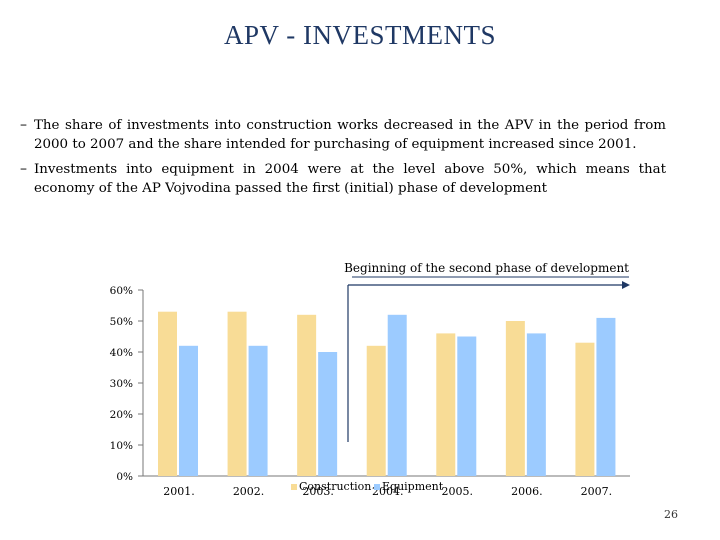 The image size is (720, 540). Describe the element at coordinates (121, 446) in the screenshot. I see `y-tick-label: 10%` at that location.